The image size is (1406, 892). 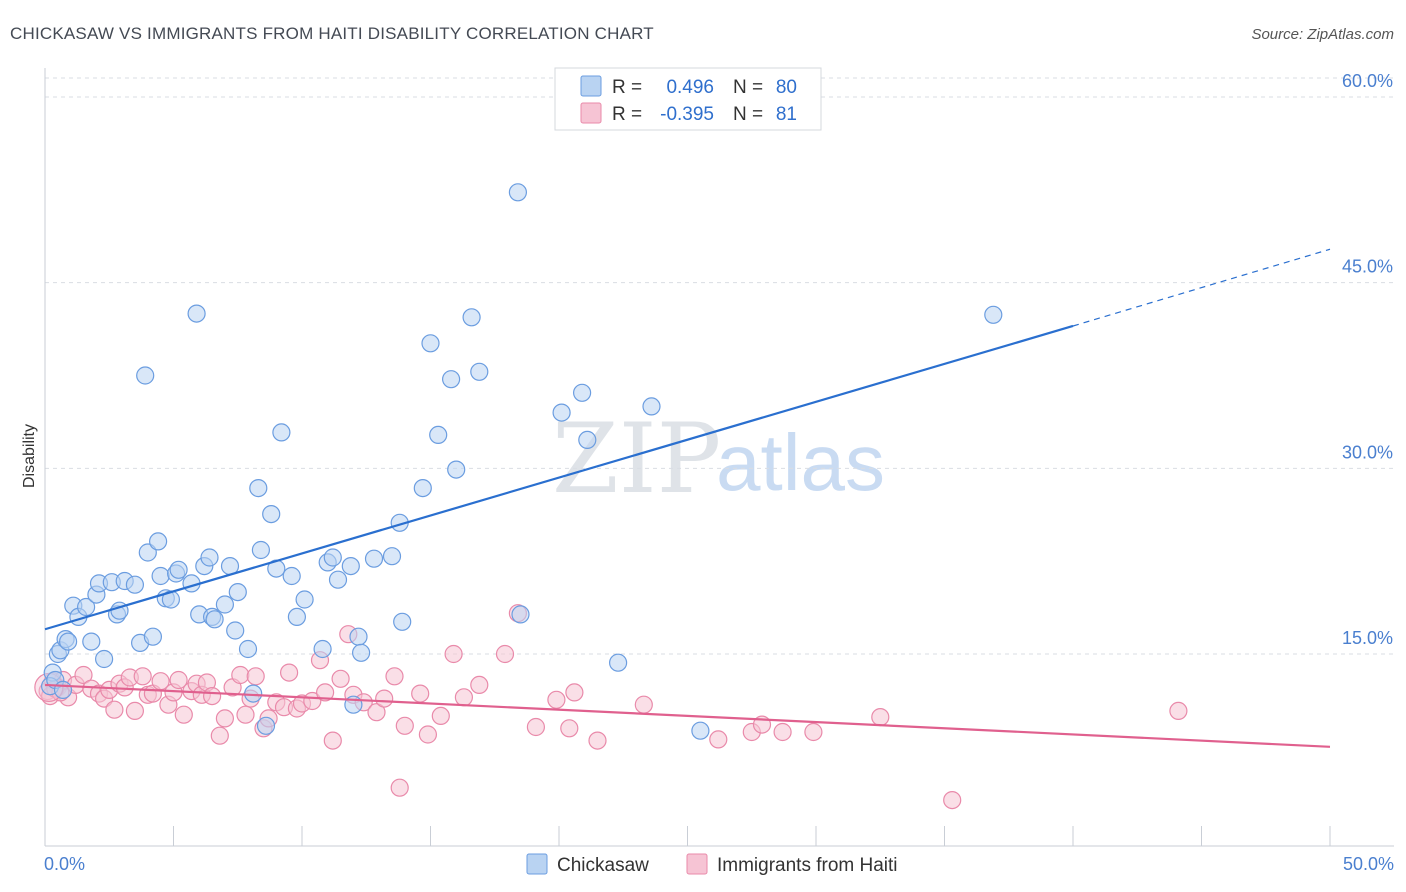 What do you see at coordinates (687, 114) in the screenshot?
I see `legend-r-value-haiti: -0.395` at bounding box center [687, 114].